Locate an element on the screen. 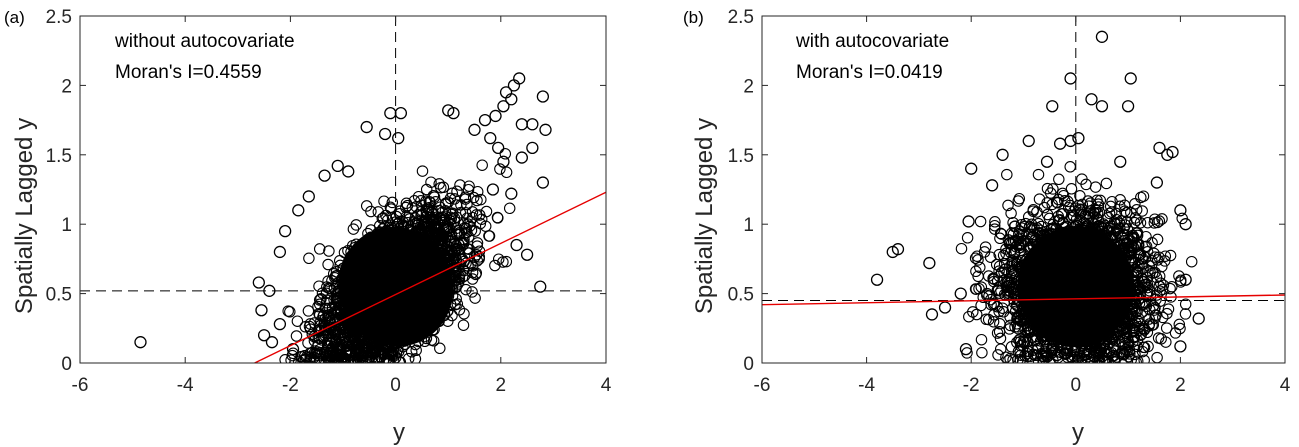 Image resolution: width=1299 pixels, height=447 pixels. panel-a-x-tick-label: -6 is located at coordinates (80, 385).